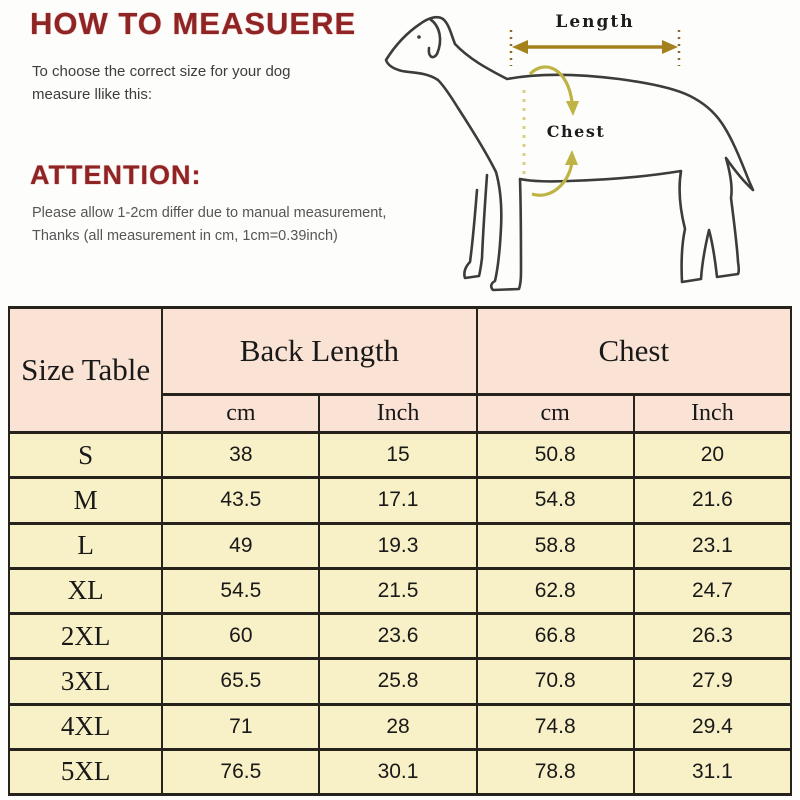  I want to click on table-row: S 38 15 50.8 20, so click(400, 455).